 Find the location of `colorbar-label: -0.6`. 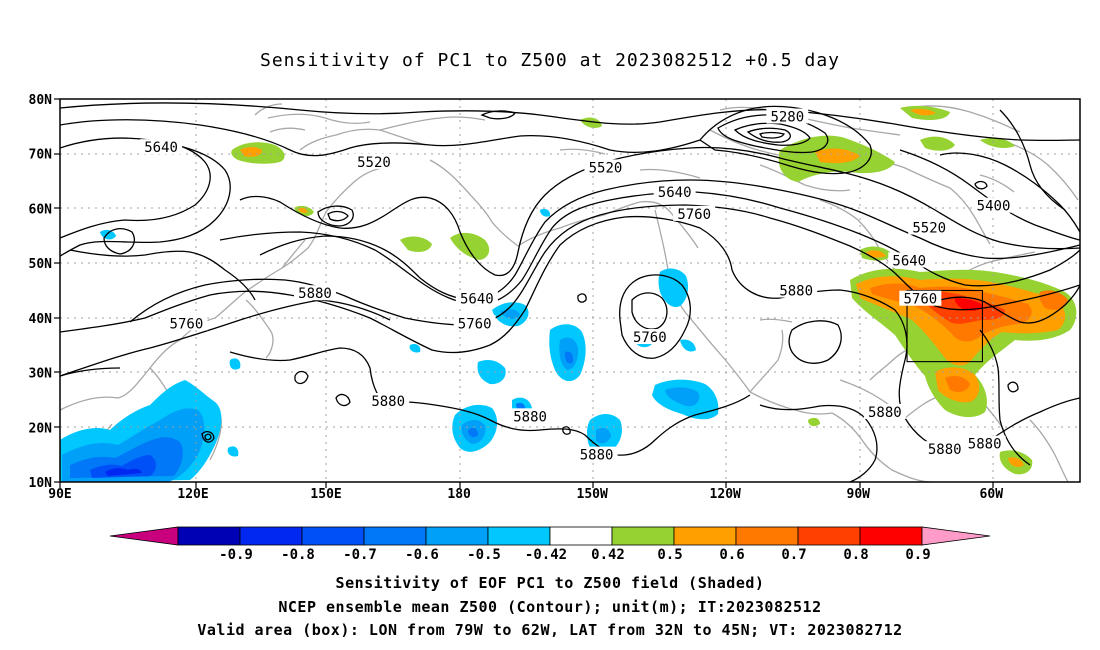

colorbar-label: -0.6 is located at coordinates (422, 555).